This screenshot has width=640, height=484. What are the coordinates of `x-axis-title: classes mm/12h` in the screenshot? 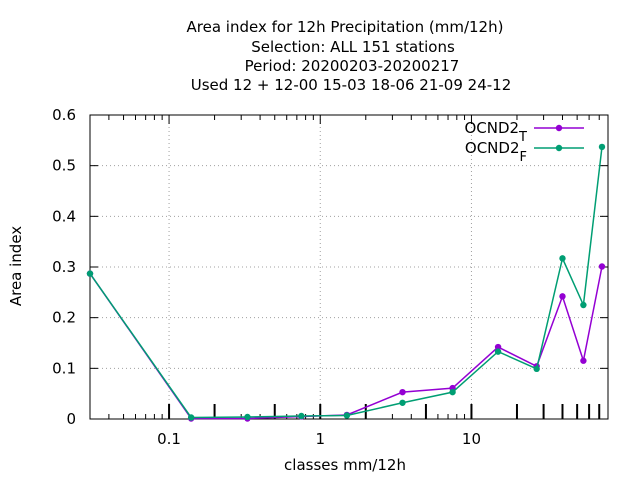 It's located at (345, 465).